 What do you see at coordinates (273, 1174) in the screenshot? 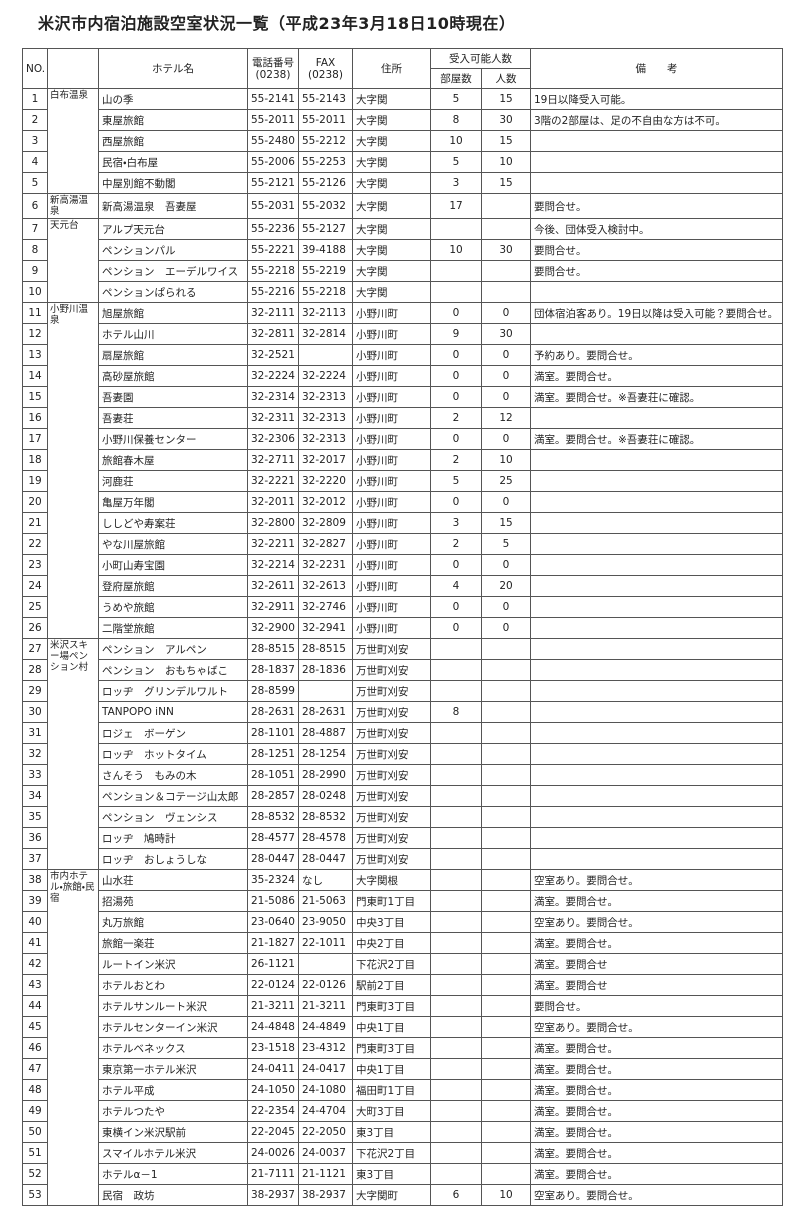
I see `tel-cell: 21-7111` at bounding box center [273, 1174].